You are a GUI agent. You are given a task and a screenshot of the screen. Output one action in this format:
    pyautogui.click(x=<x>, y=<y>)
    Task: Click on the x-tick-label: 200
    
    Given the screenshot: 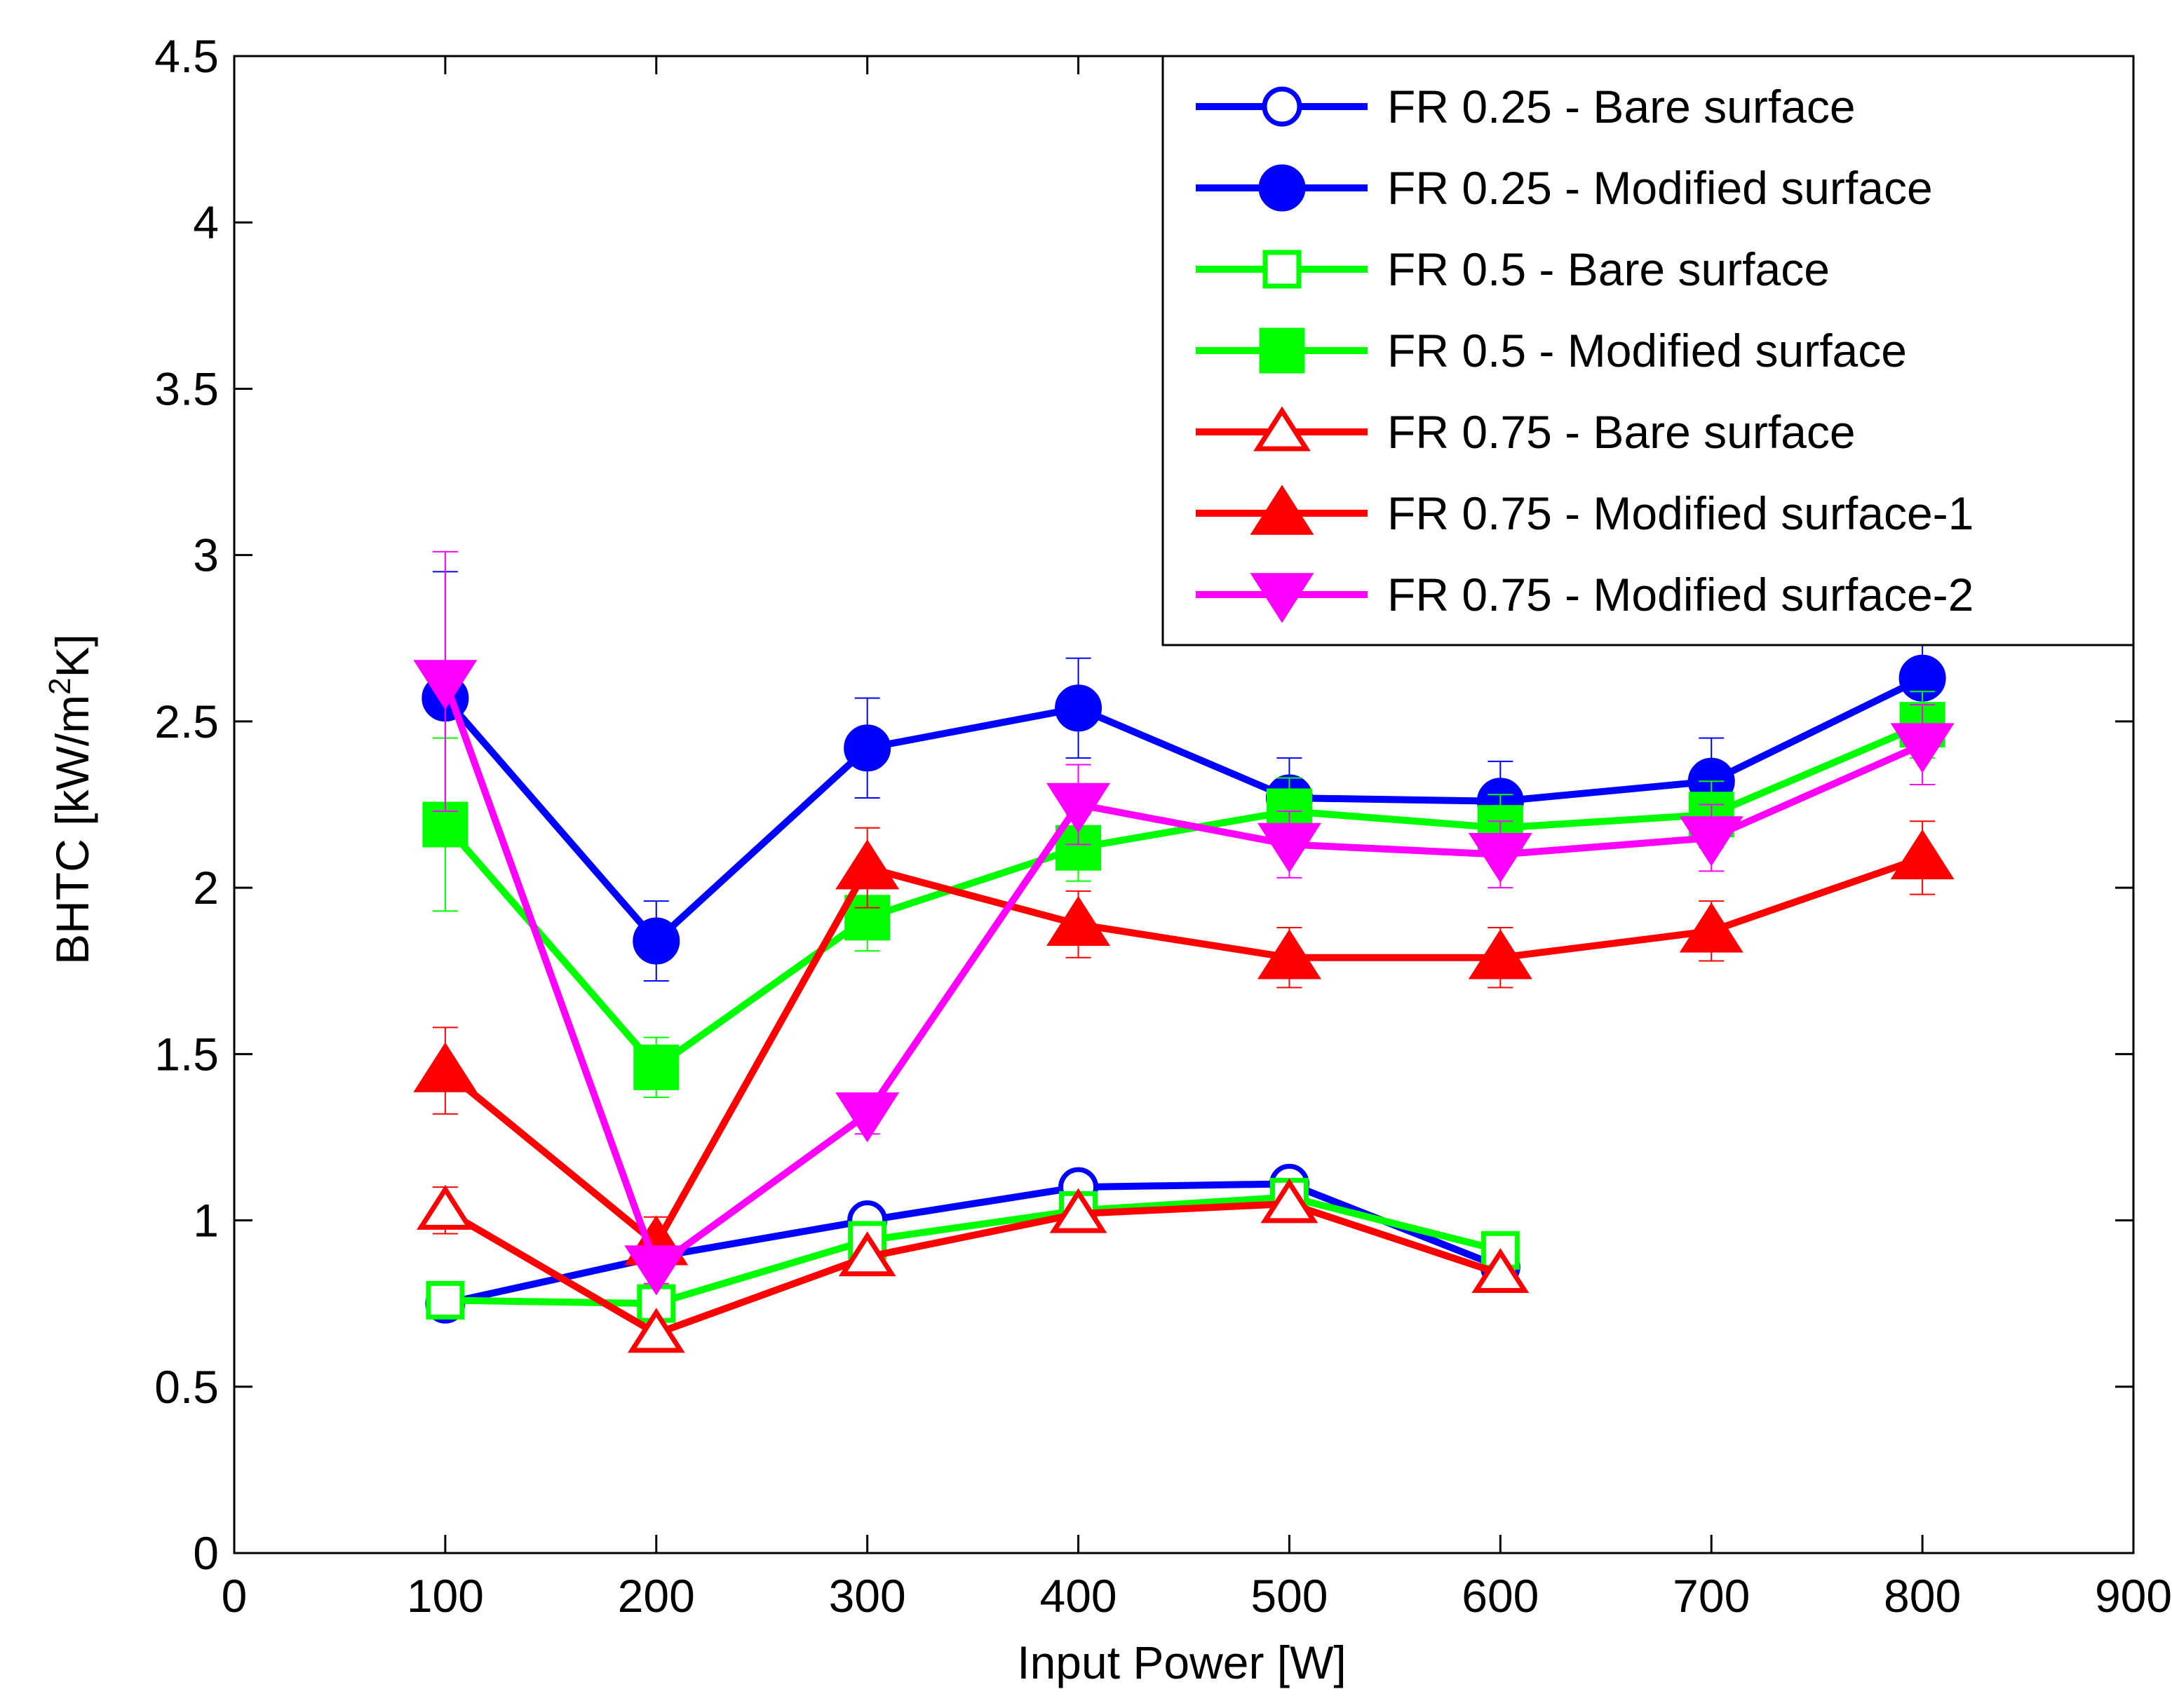 What is the action you would take?
    pyautogui.click(x=656, y=1596)
    